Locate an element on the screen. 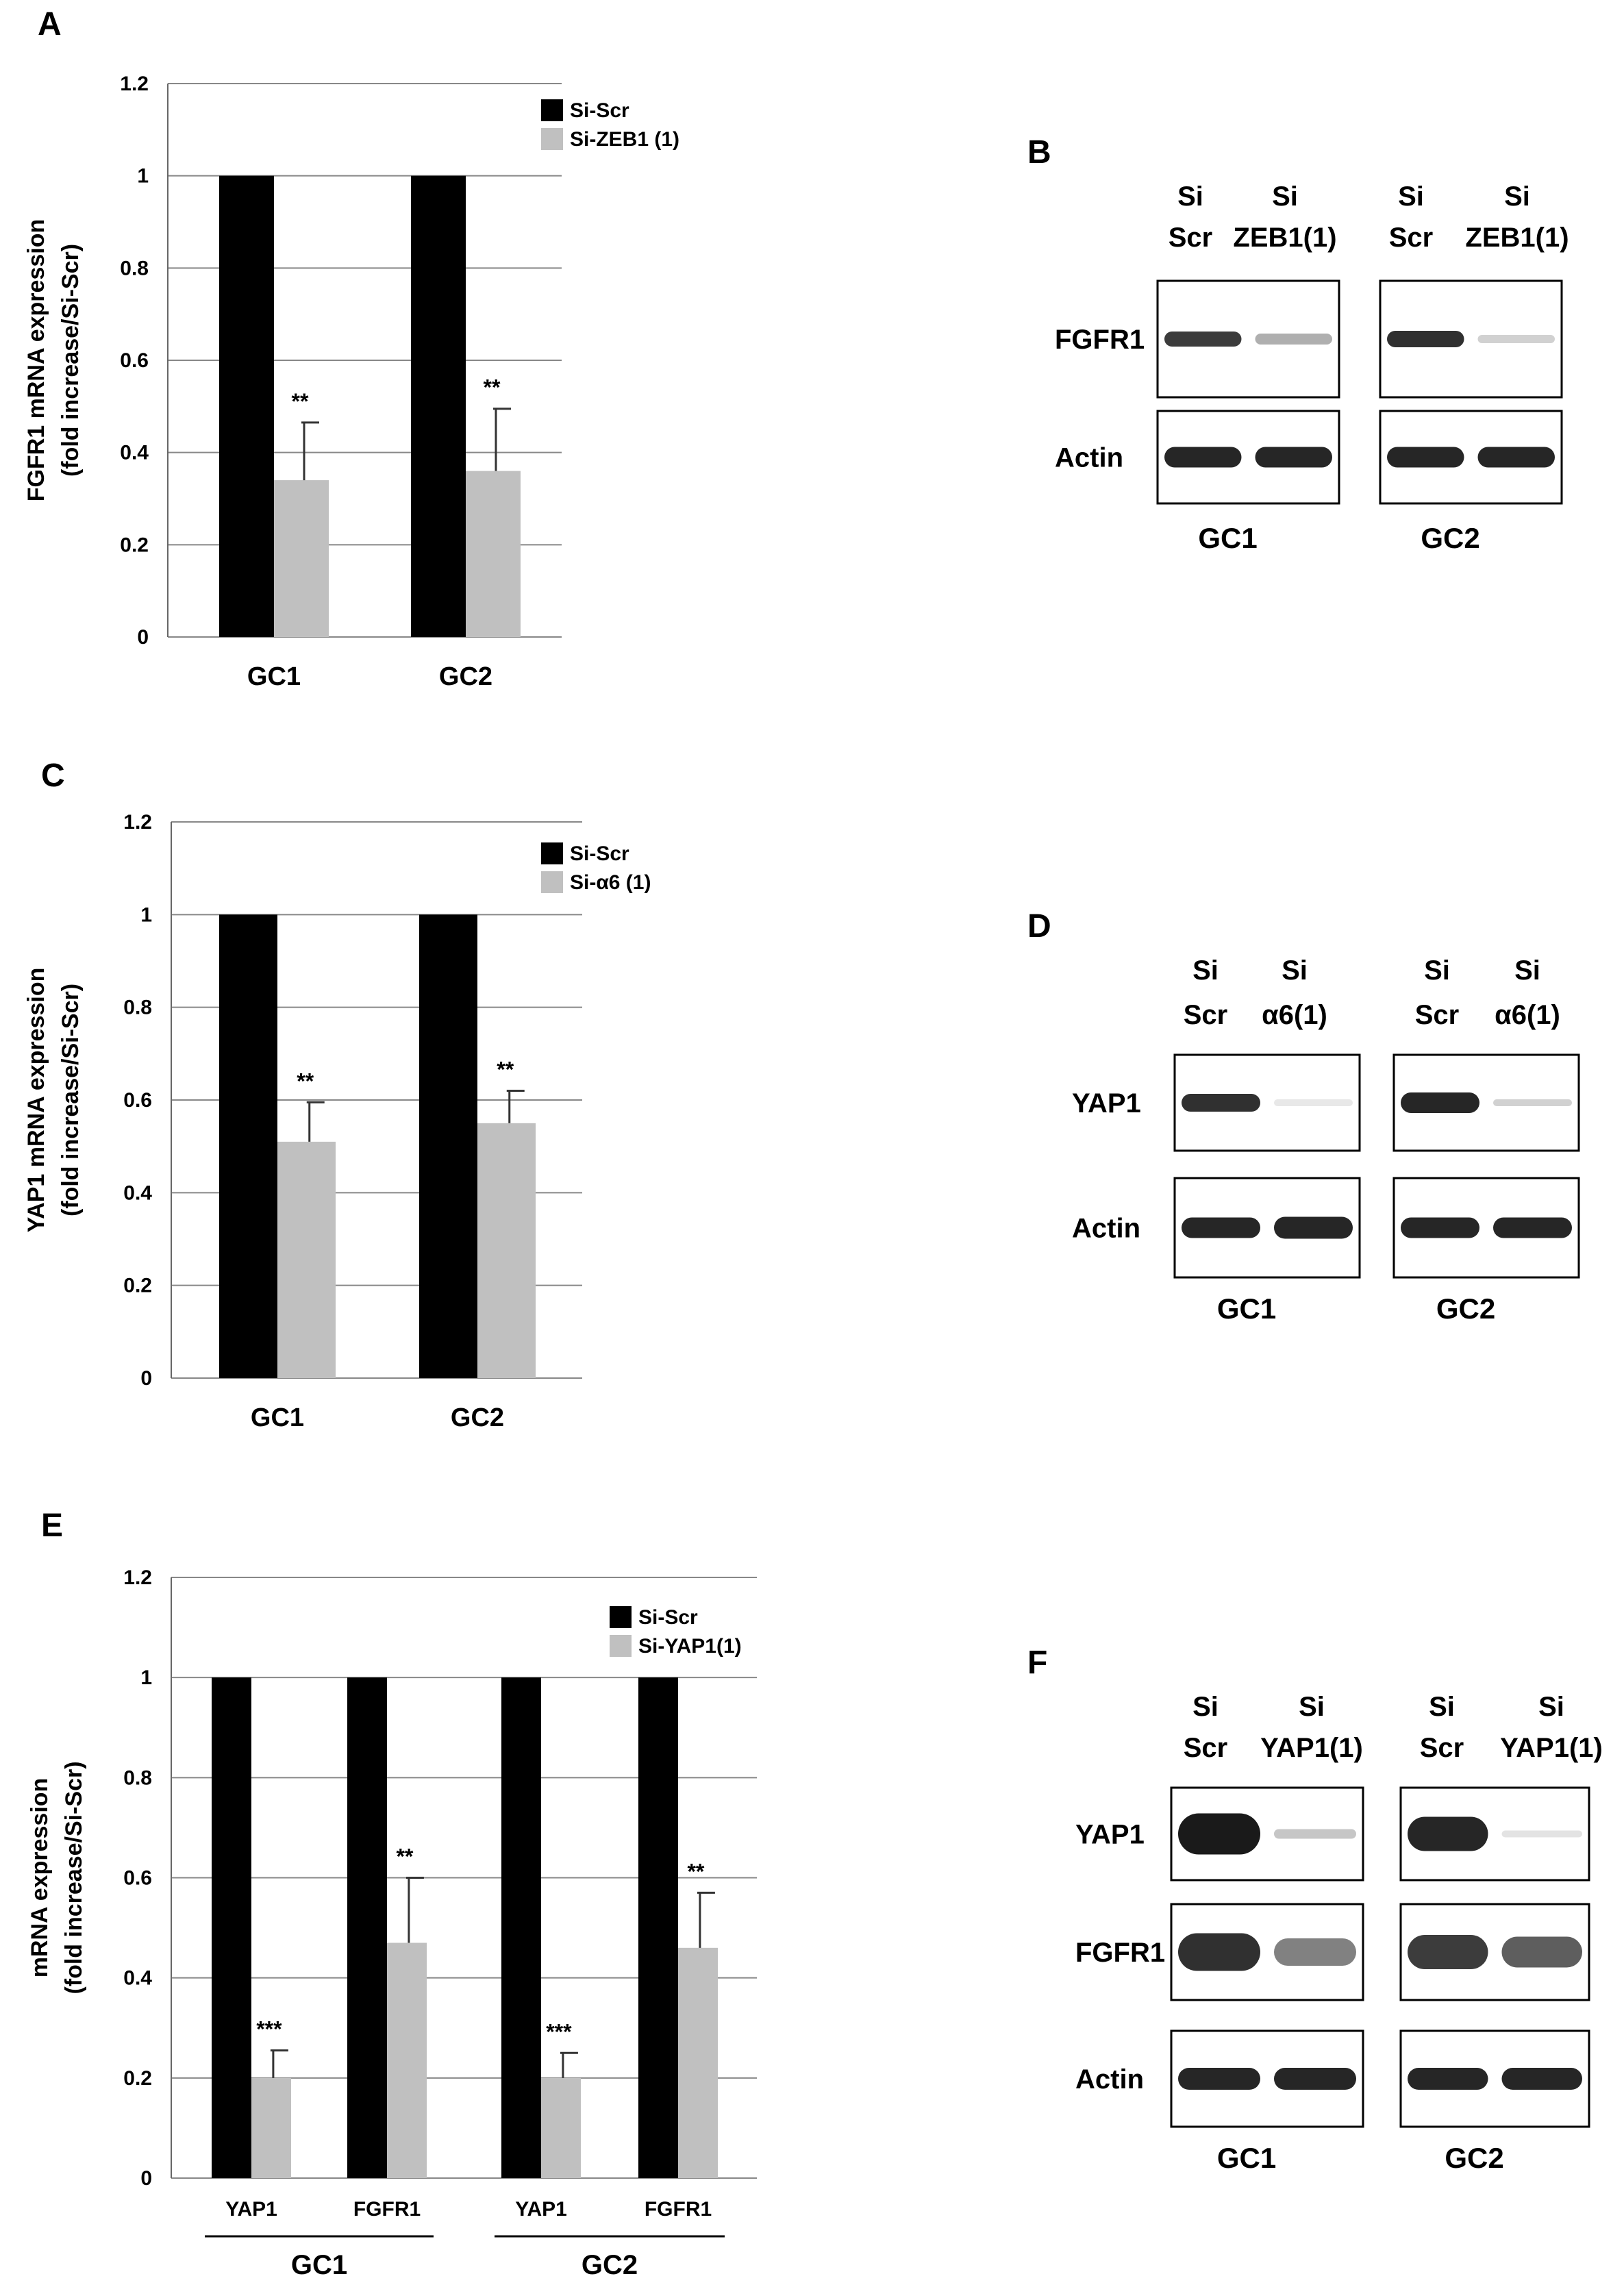 Image resolution: width=1624 pixels, height=2287 pixels. y-axis-label: YAP1 mRNA expression is located at coordinates (36, 1100).